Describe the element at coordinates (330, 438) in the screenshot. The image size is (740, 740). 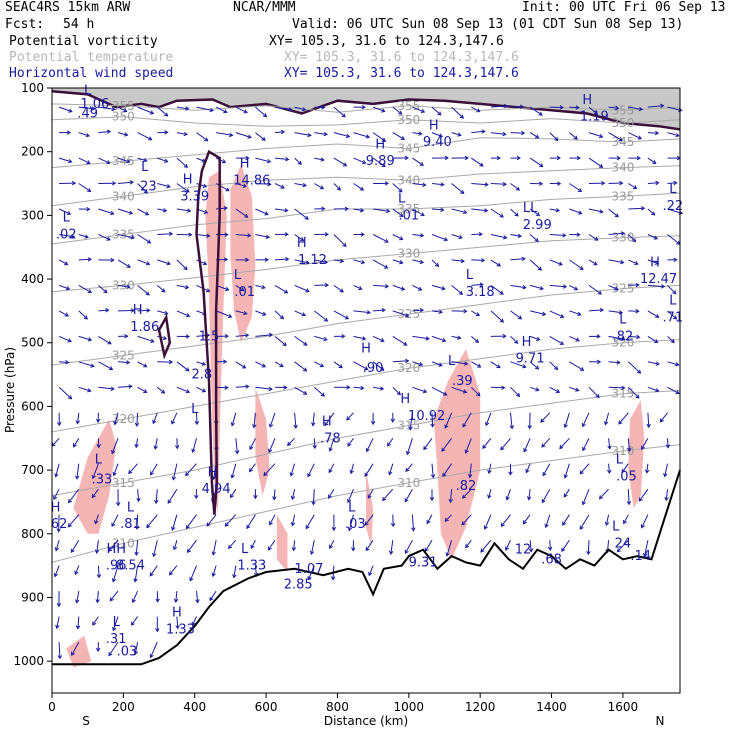
I see `extremum-value-24: .78` at that location.